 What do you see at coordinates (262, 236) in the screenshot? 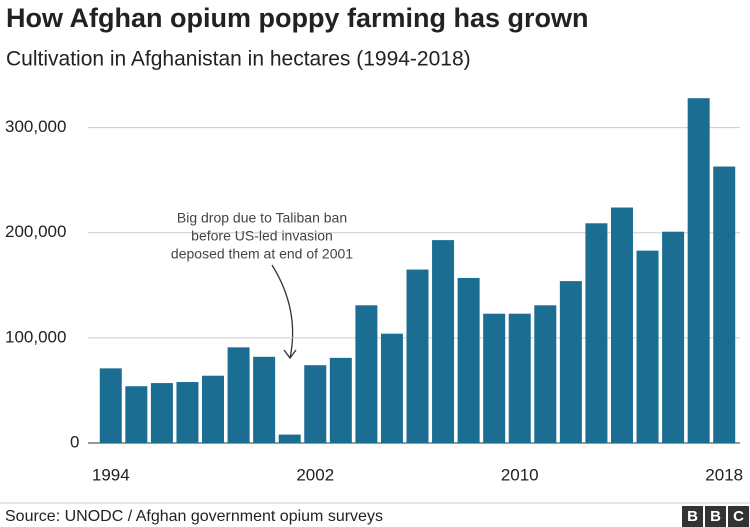
I see `annotation: before US-led invasion` at bounding box center [262, 236].